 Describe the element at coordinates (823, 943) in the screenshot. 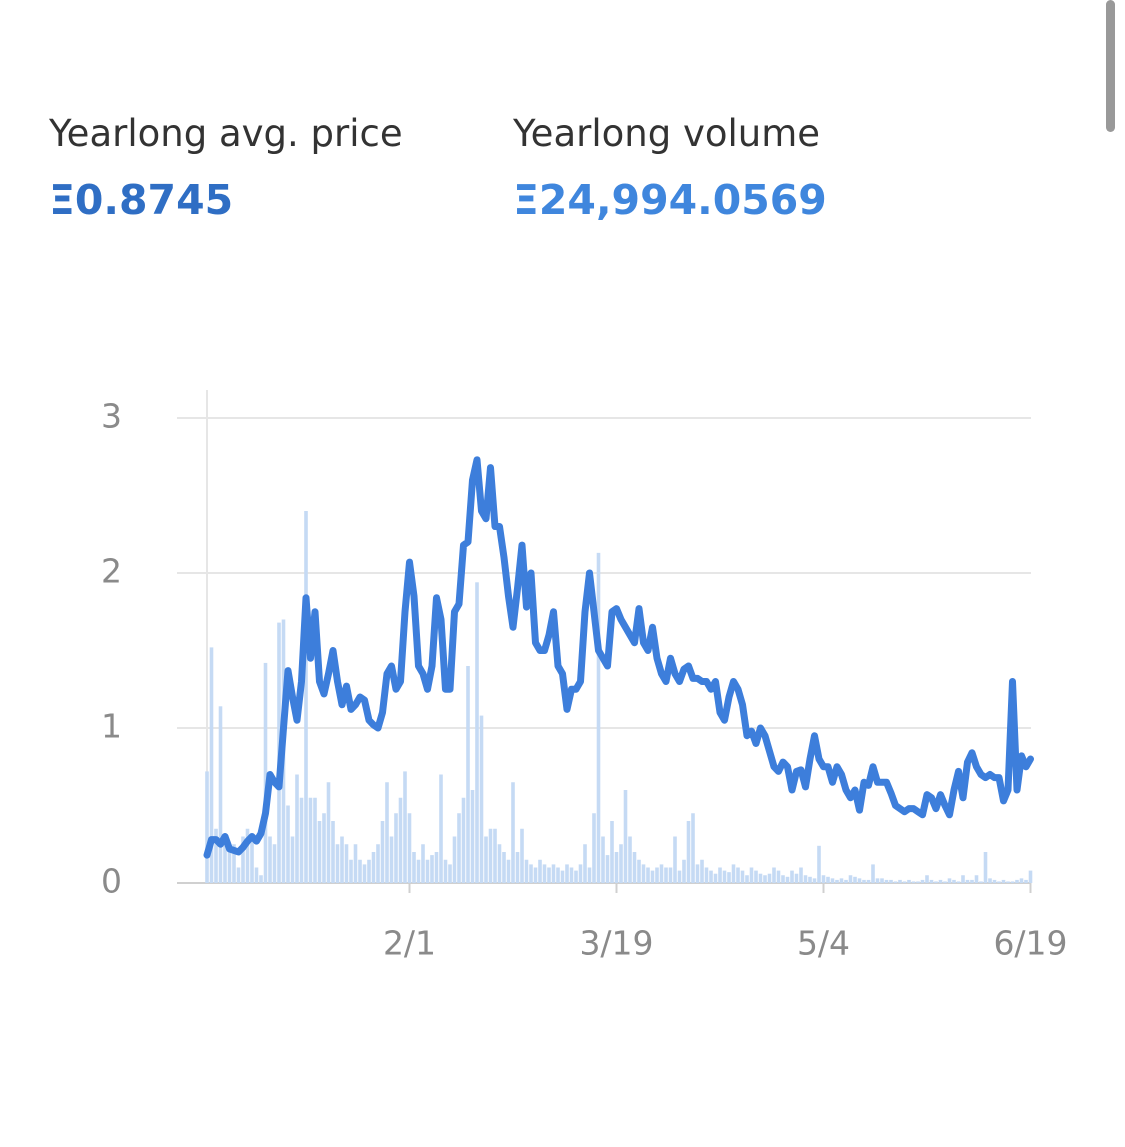

I see `x-tick-label: 5/4` at that location.